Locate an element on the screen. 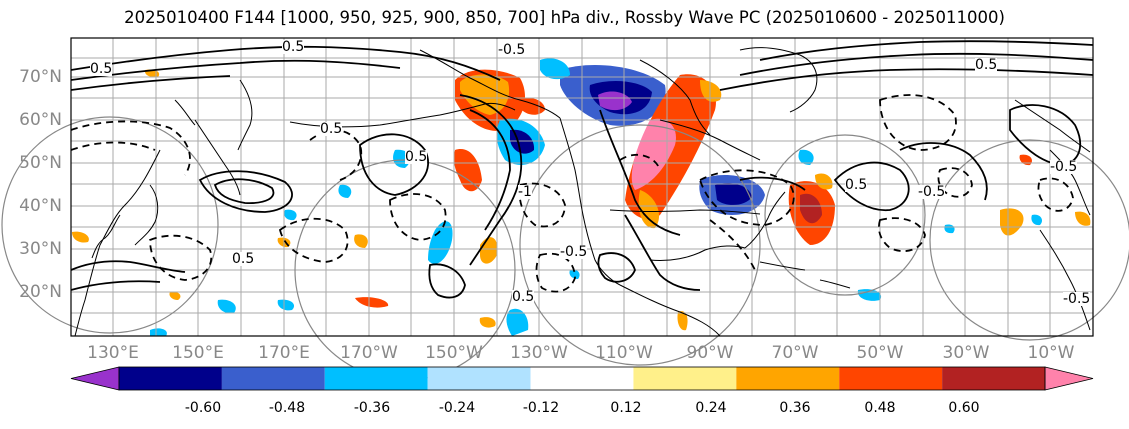  colorbar-tick-label: 0.36 is located at coordinates (795, 408).